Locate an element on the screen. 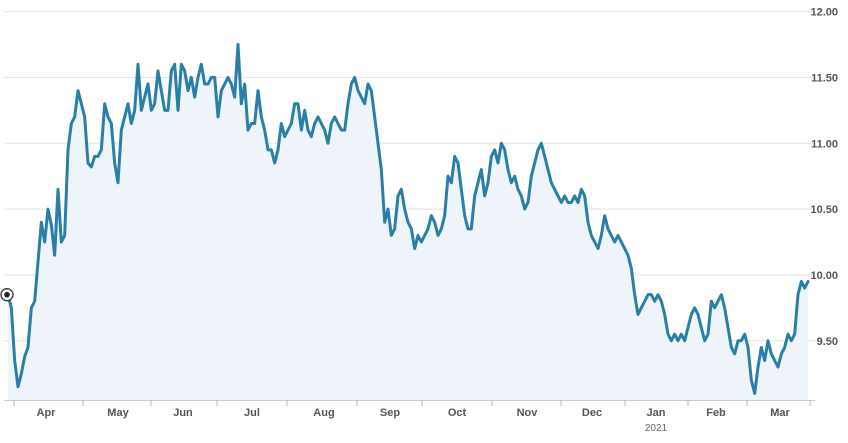 The image size is (848, 443). x-tick-label: Apr is located at coordinates (47, 413).